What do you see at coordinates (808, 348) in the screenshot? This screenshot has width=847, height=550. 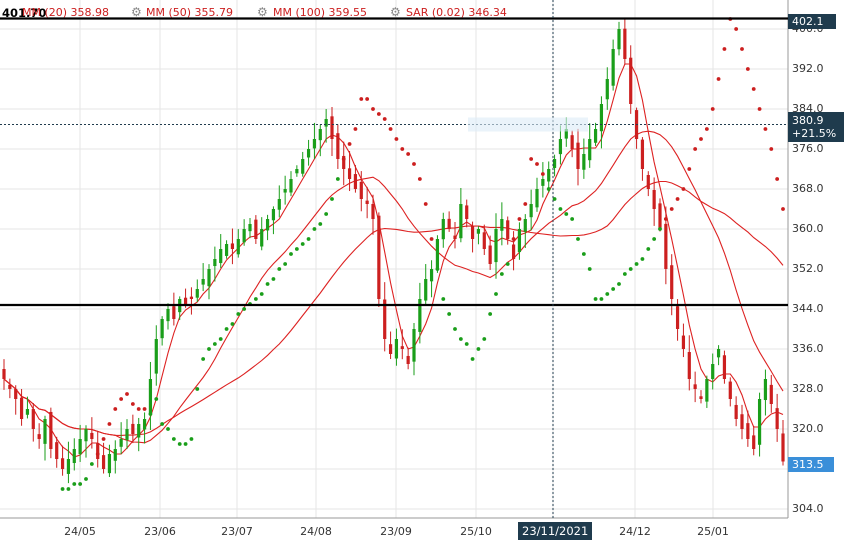 I see `y-tick-label: 336.0` at bounding box center [808, 348].